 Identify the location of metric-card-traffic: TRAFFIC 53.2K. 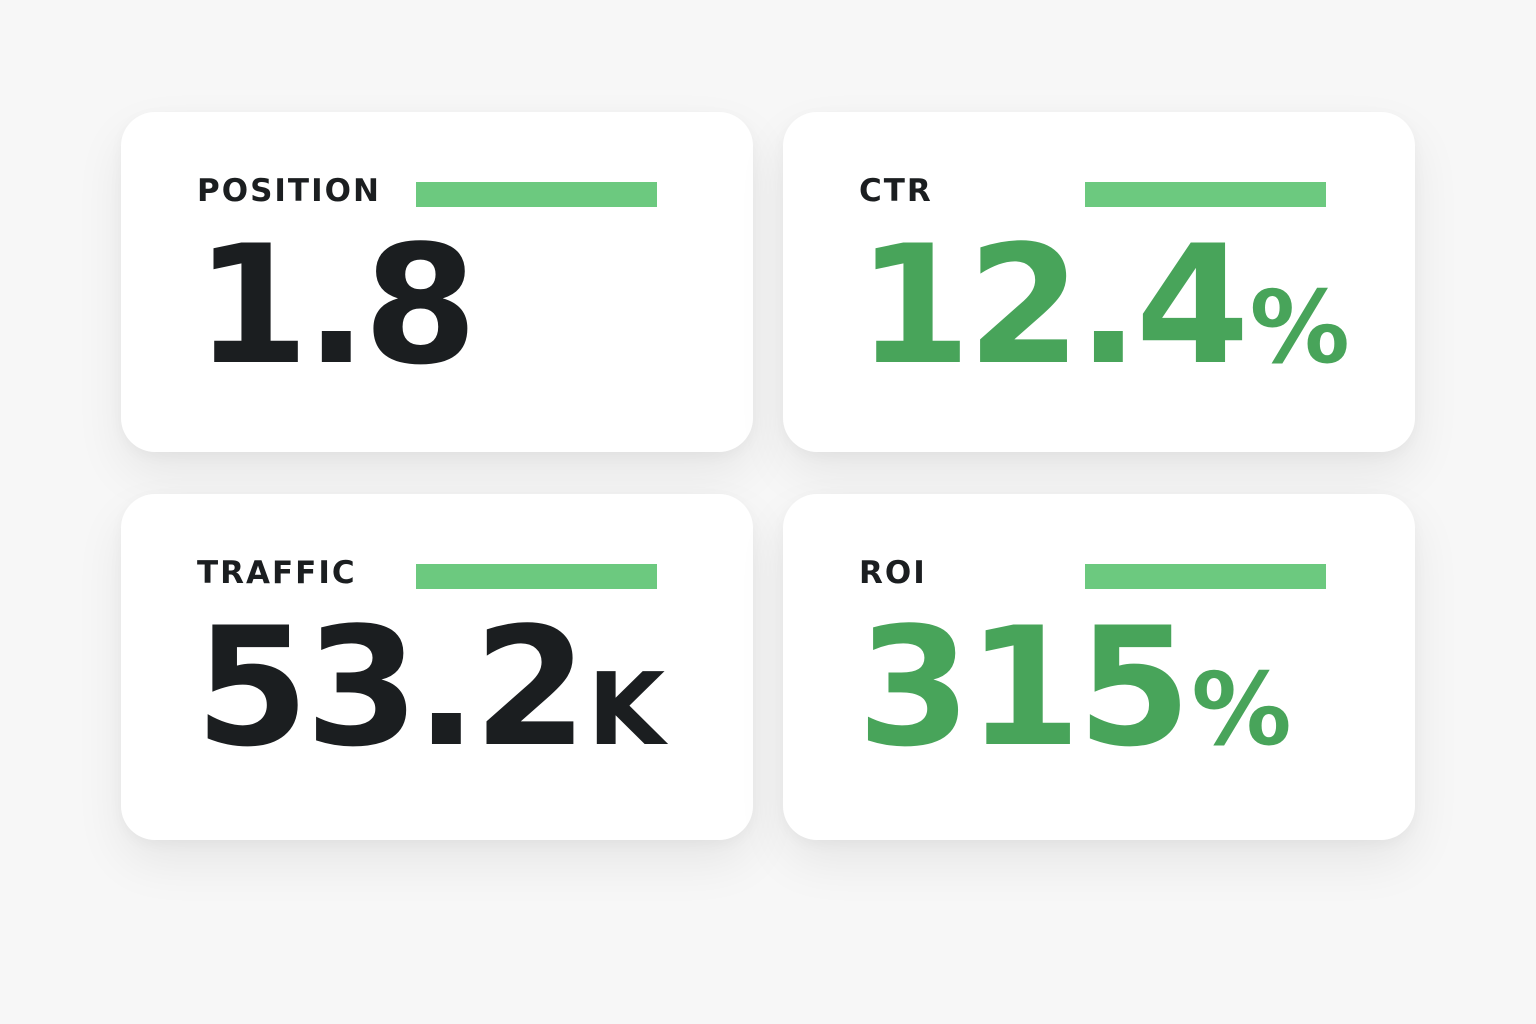
(437, 667).